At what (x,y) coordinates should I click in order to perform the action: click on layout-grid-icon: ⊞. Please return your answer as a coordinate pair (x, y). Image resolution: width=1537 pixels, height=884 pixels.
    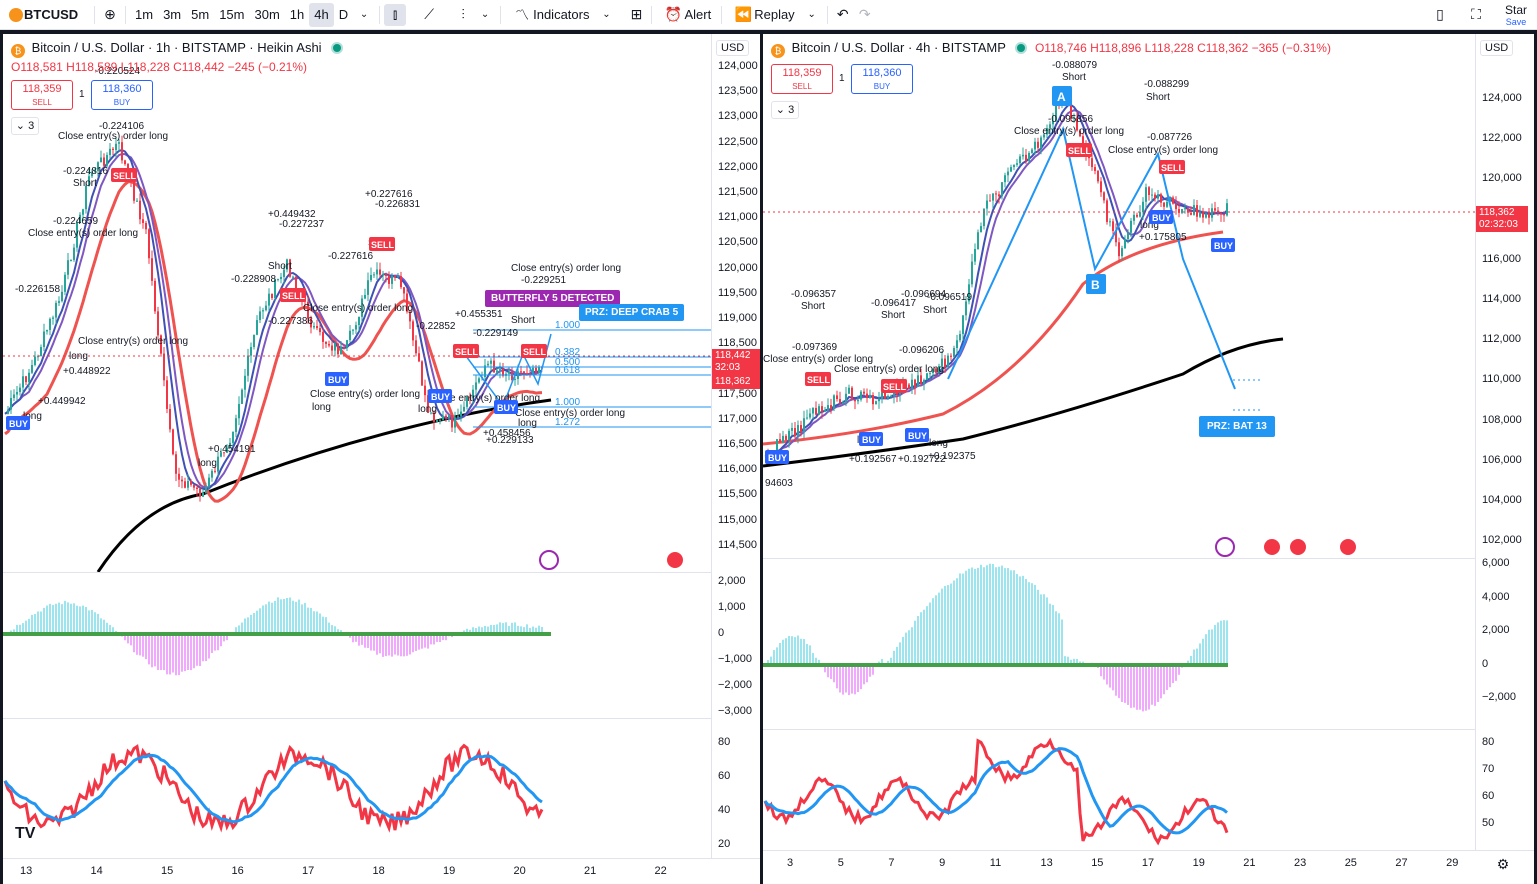
    Looking at the image, I should click on (636, 14).